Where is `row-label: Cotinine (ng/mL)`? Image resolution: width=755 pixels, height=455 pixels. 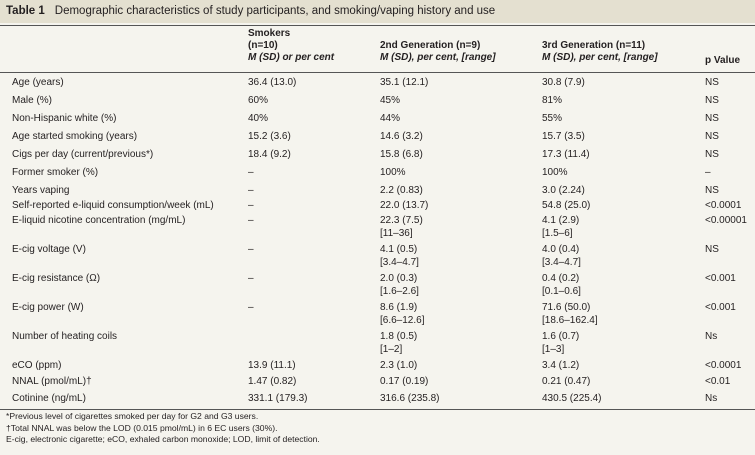
row-label: Cotinine (ng/mL) is located at coordinates (49, 398).